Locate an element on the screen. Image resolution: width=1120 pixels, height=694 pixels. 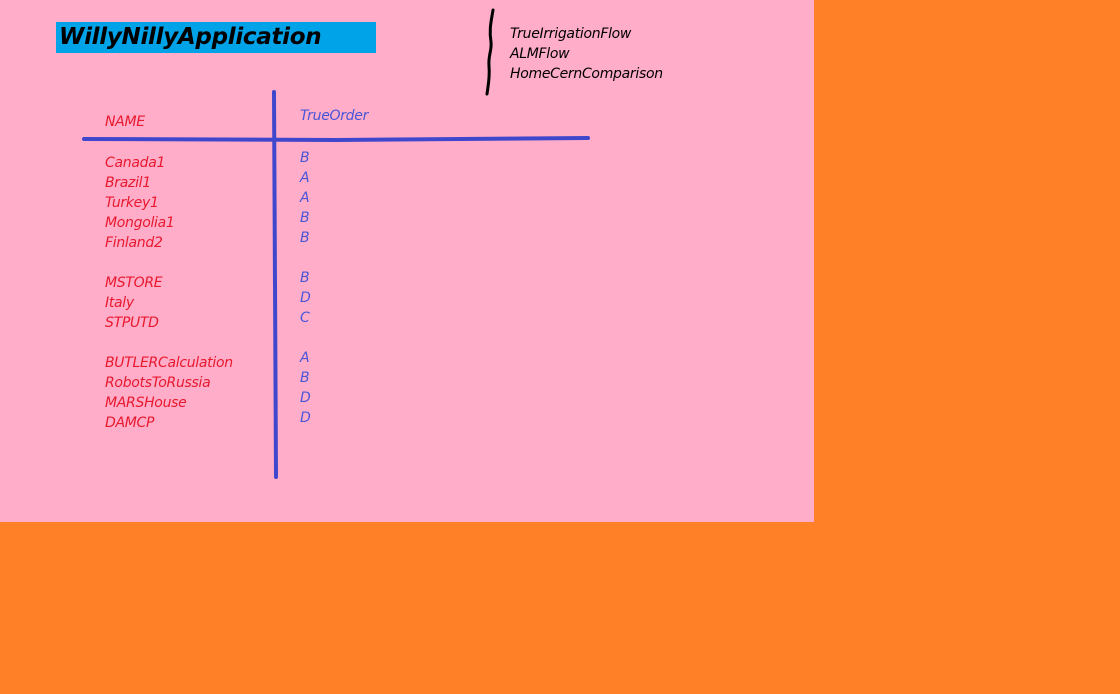
name-cell: Mongolia1 is located at coordinates (140, 223).